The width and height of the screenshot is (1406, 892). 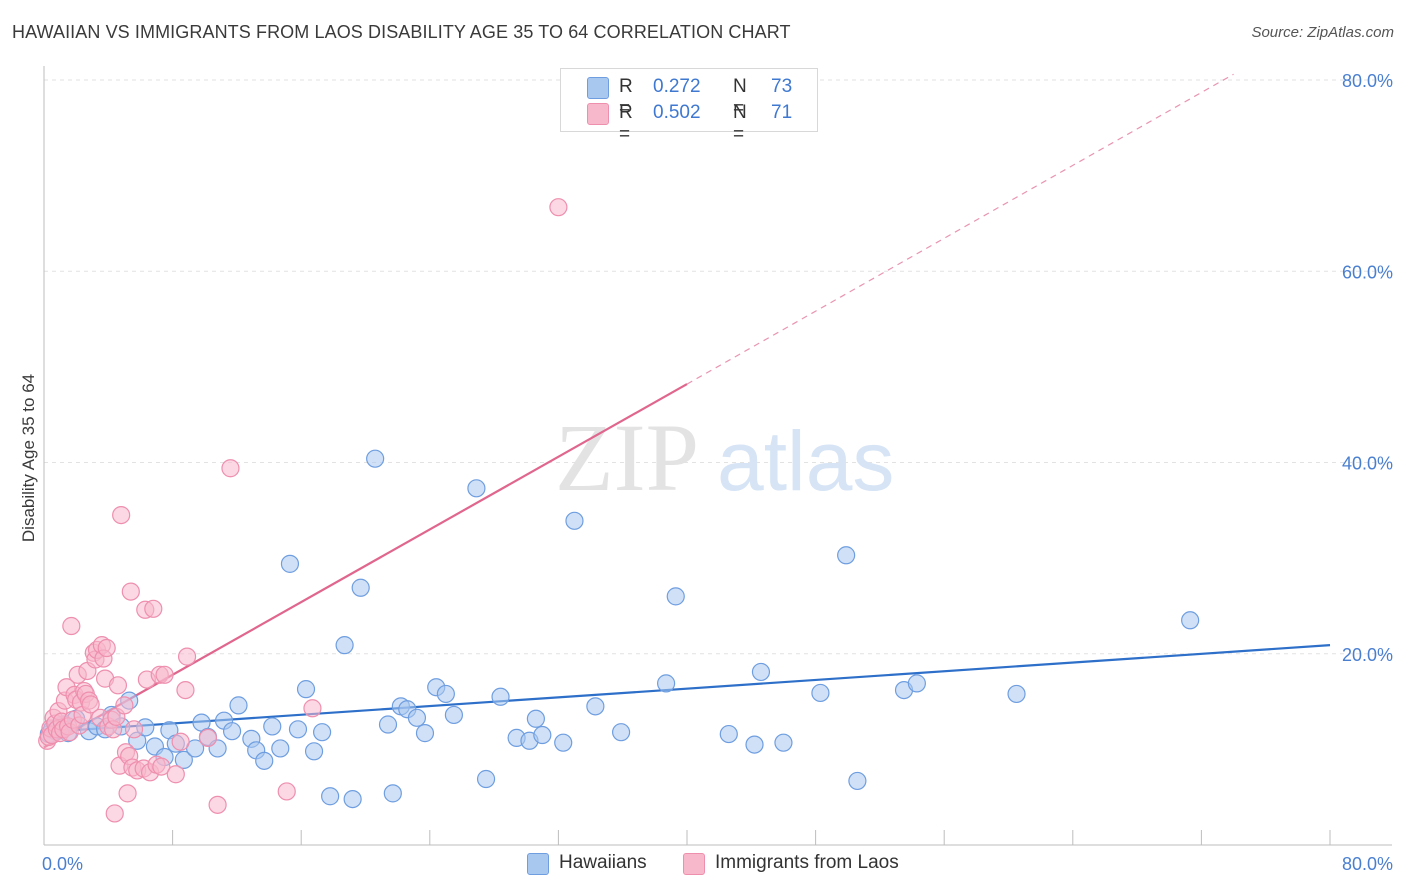 I want to click on y-tick-label: 40.0%, so click(x=1367, y=464).